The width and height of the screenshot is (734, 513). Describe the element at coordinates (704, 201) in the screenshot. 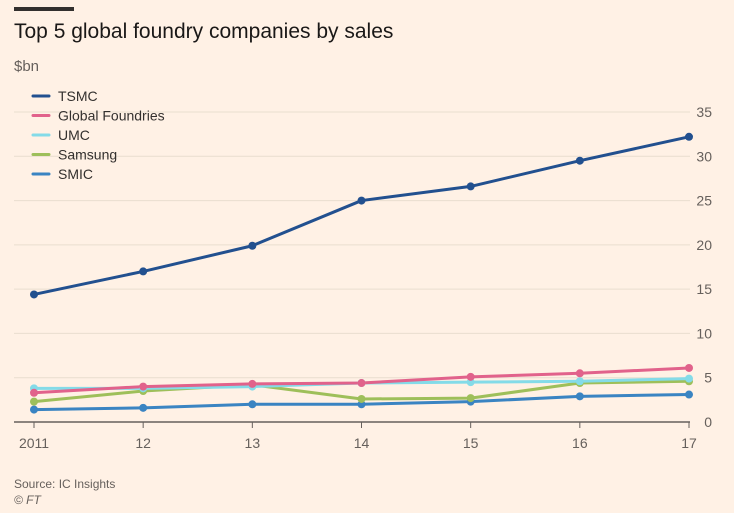

I see `y-tick-label-25: 25` at that location.